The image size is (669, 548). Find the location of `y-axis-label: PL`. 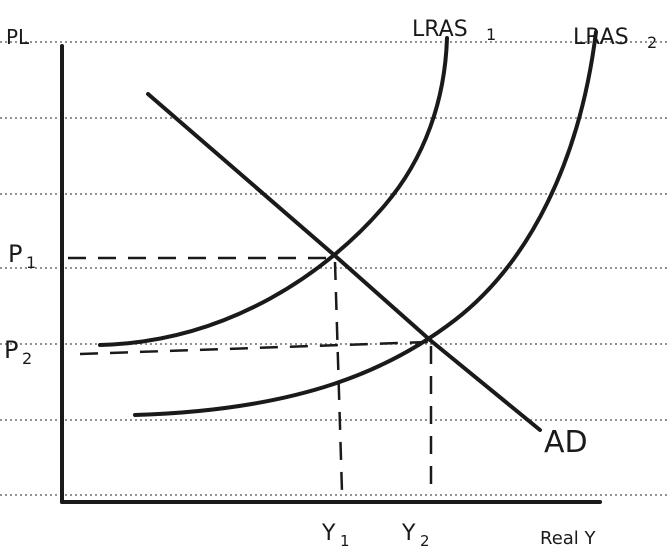

y-axis-label: PL is located at coordinates (18, 37).